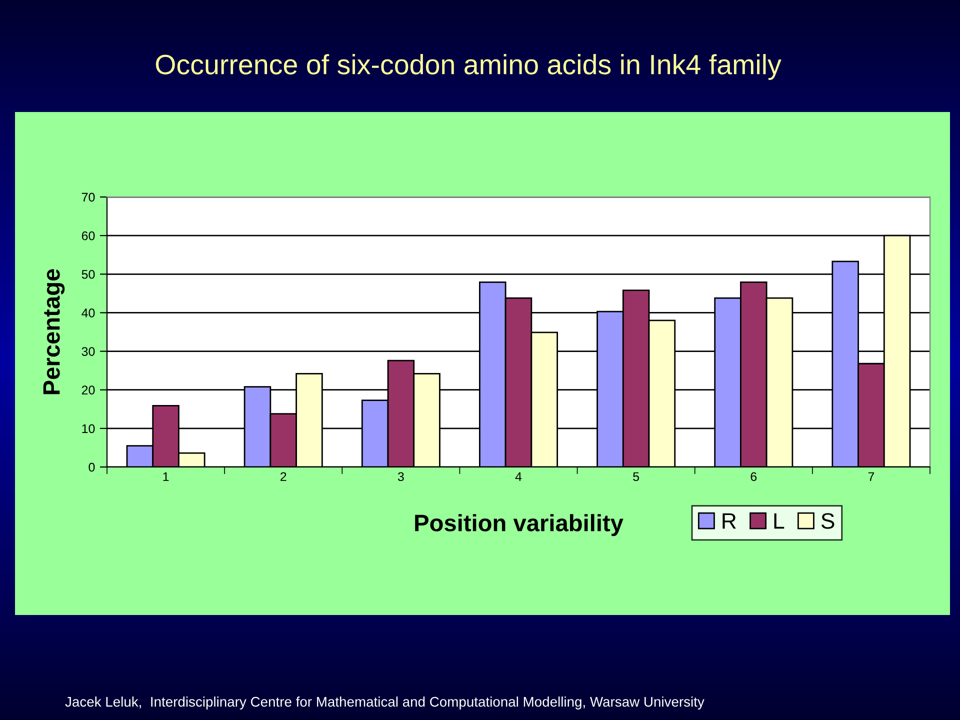  What do you see at coordinates (636, 477) in the screenshot?
I see `x-tick-label: 5` at bounding box center [636, 477].